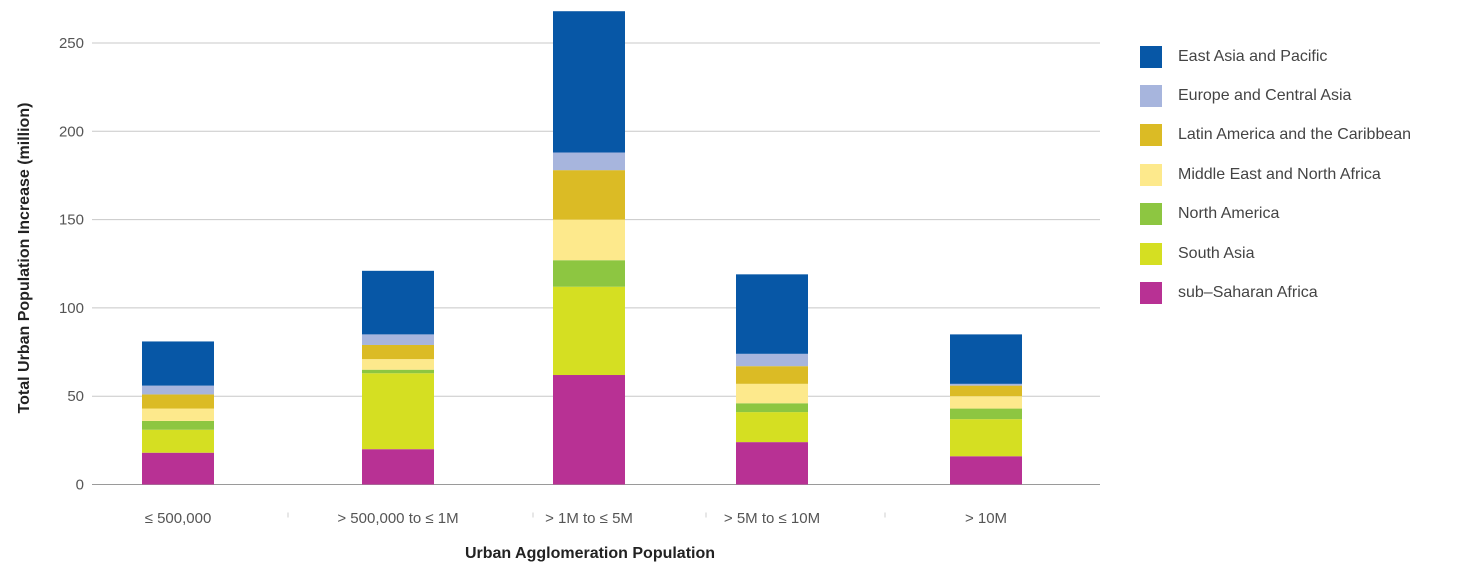  I want to click on legend-label: East Asia and Pacific, so click(1253, 56).